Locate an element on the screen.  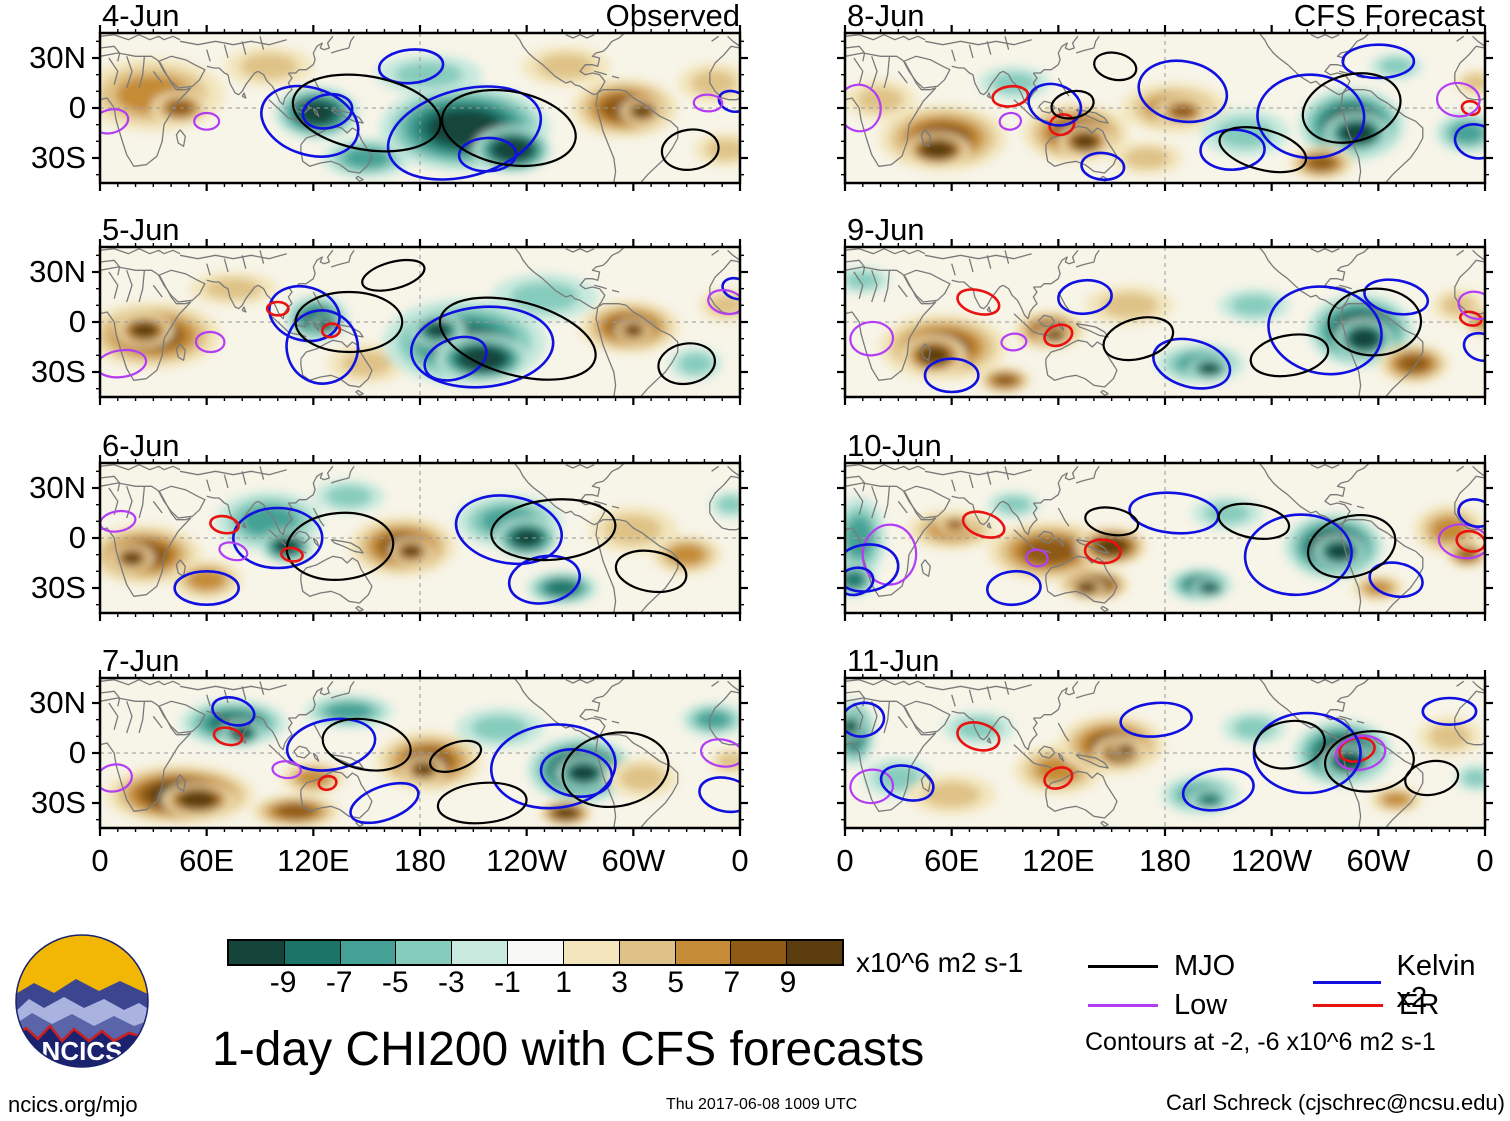
legend-line-kelvin-x2 is located at coordinates (1347, 982).